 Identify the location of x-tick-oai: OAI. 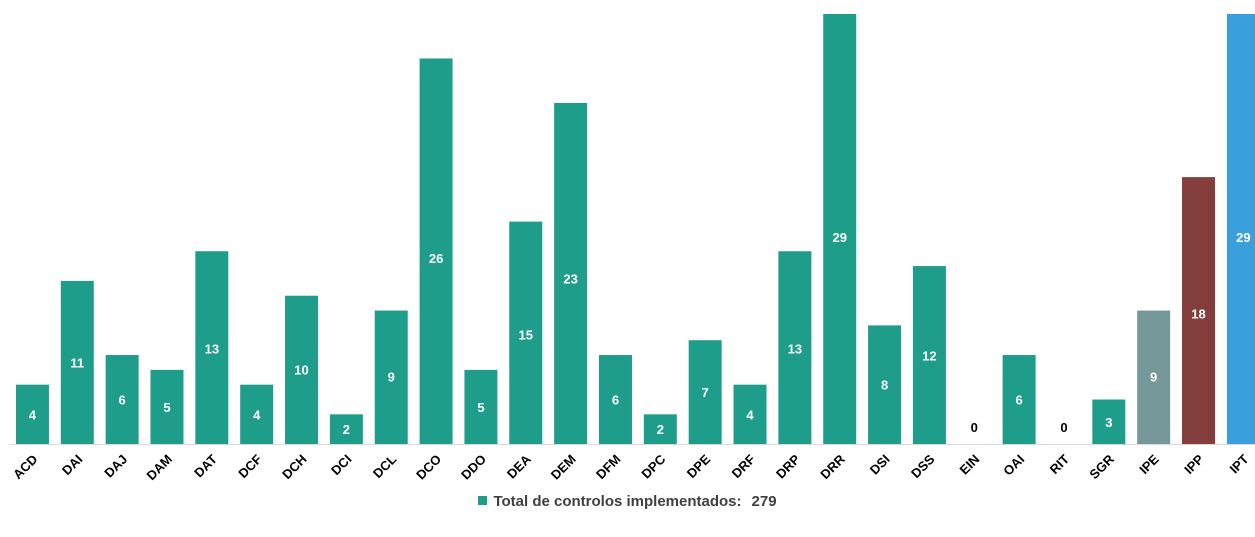
(1013, 465).